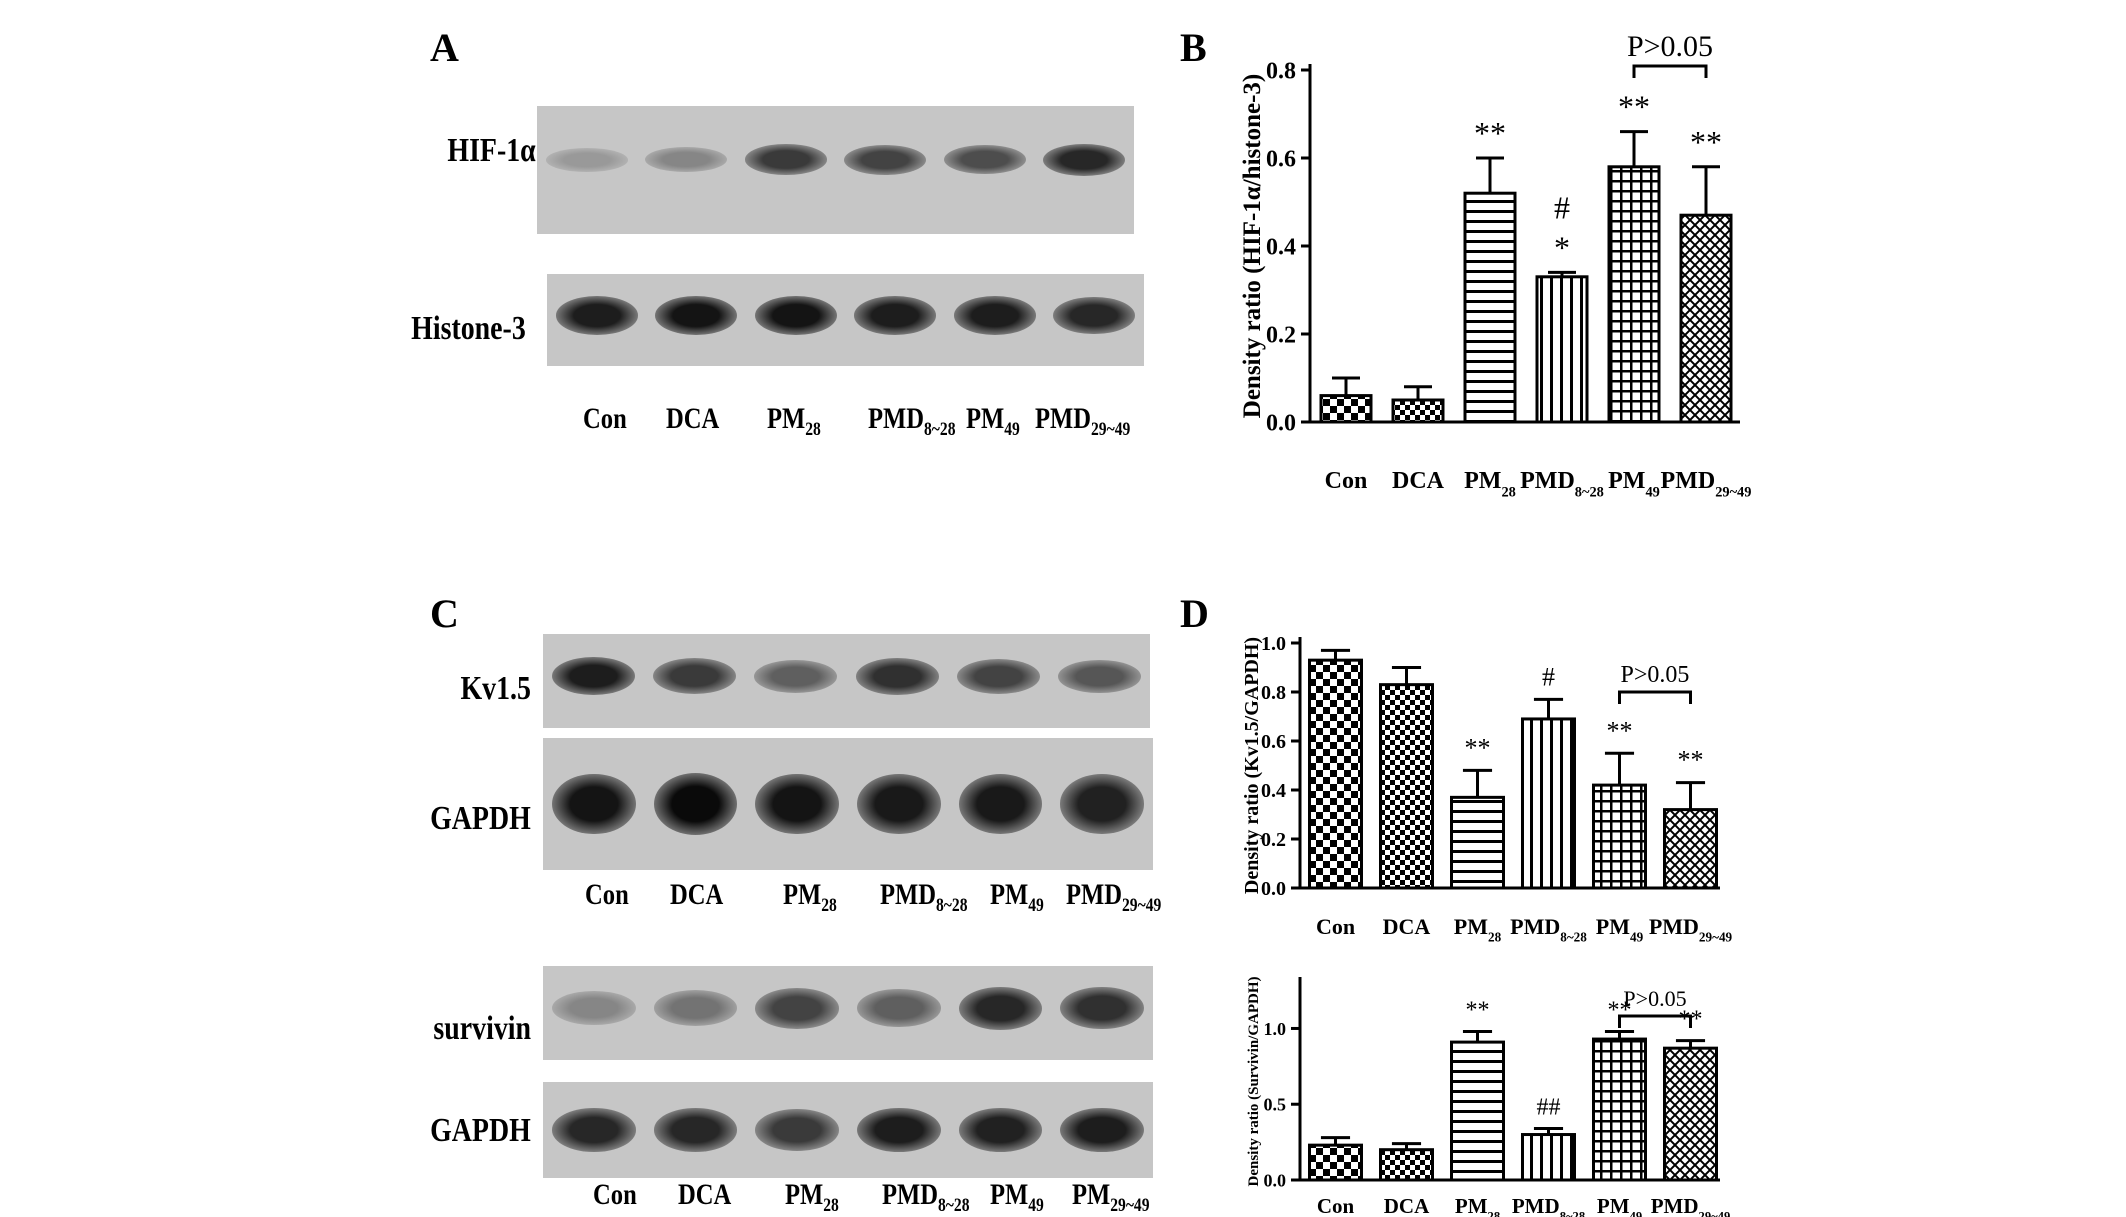  Describe the element at coordinates (1634, 107) in the screenshot. I see `chart-b-annotation-4: **` at that location.